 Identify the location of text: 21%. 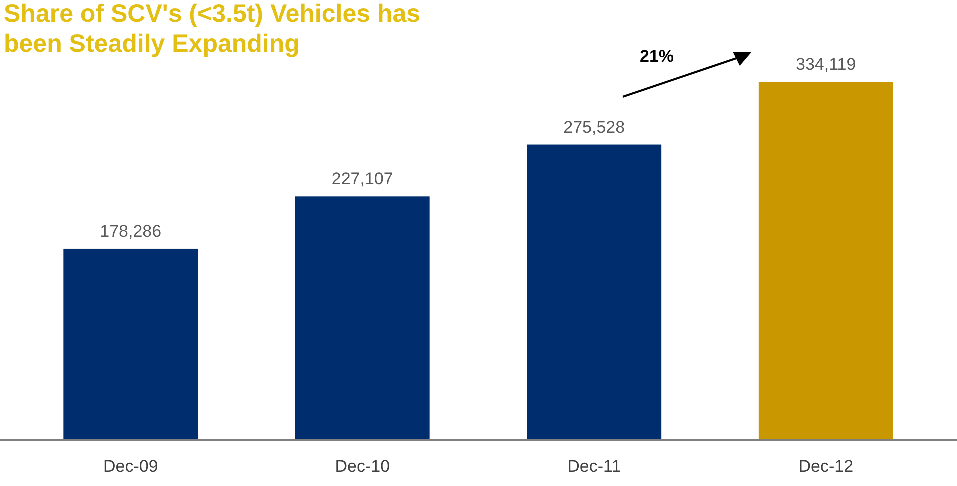
(657, 56).